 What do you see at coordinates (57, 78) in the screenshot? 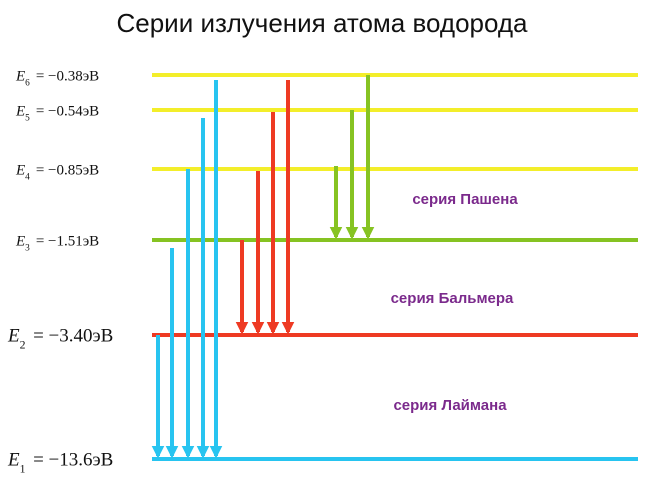
I see `level-label-e6: E6 = −0.38эB` at bounding box center [57, 78].